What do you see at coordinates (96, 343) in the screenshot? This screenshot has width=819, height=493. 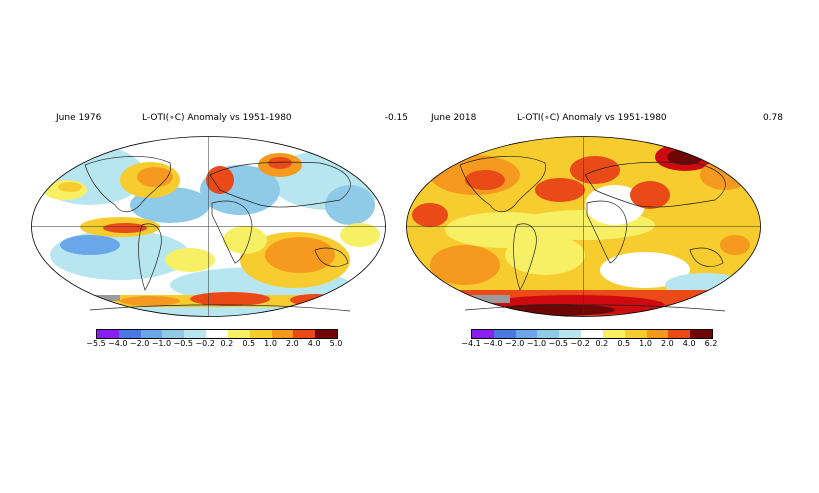 I see `colorbar-tick: −5.5` at bounding box center [96, 343].